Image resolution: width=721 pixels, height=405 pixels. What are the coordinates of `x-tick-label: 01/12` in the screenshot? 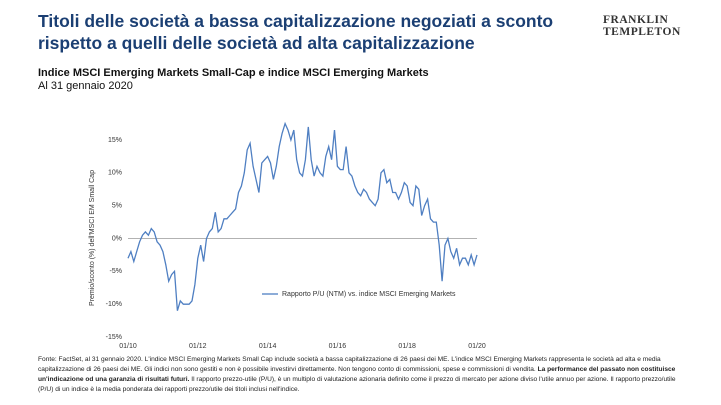 It's located at (198, 346).